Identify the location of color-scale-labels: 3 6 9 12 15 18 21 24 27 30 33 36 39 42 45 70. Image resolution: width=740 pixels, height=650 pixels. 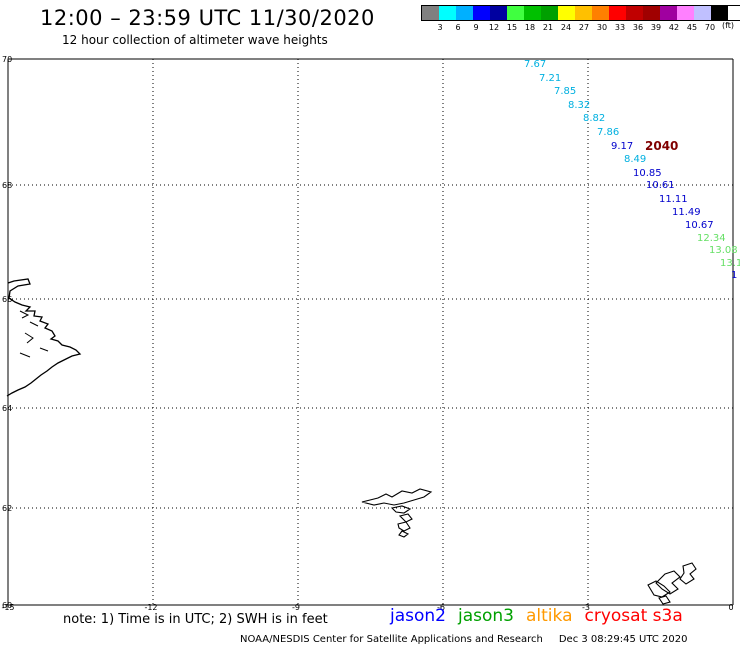
(580, 28).